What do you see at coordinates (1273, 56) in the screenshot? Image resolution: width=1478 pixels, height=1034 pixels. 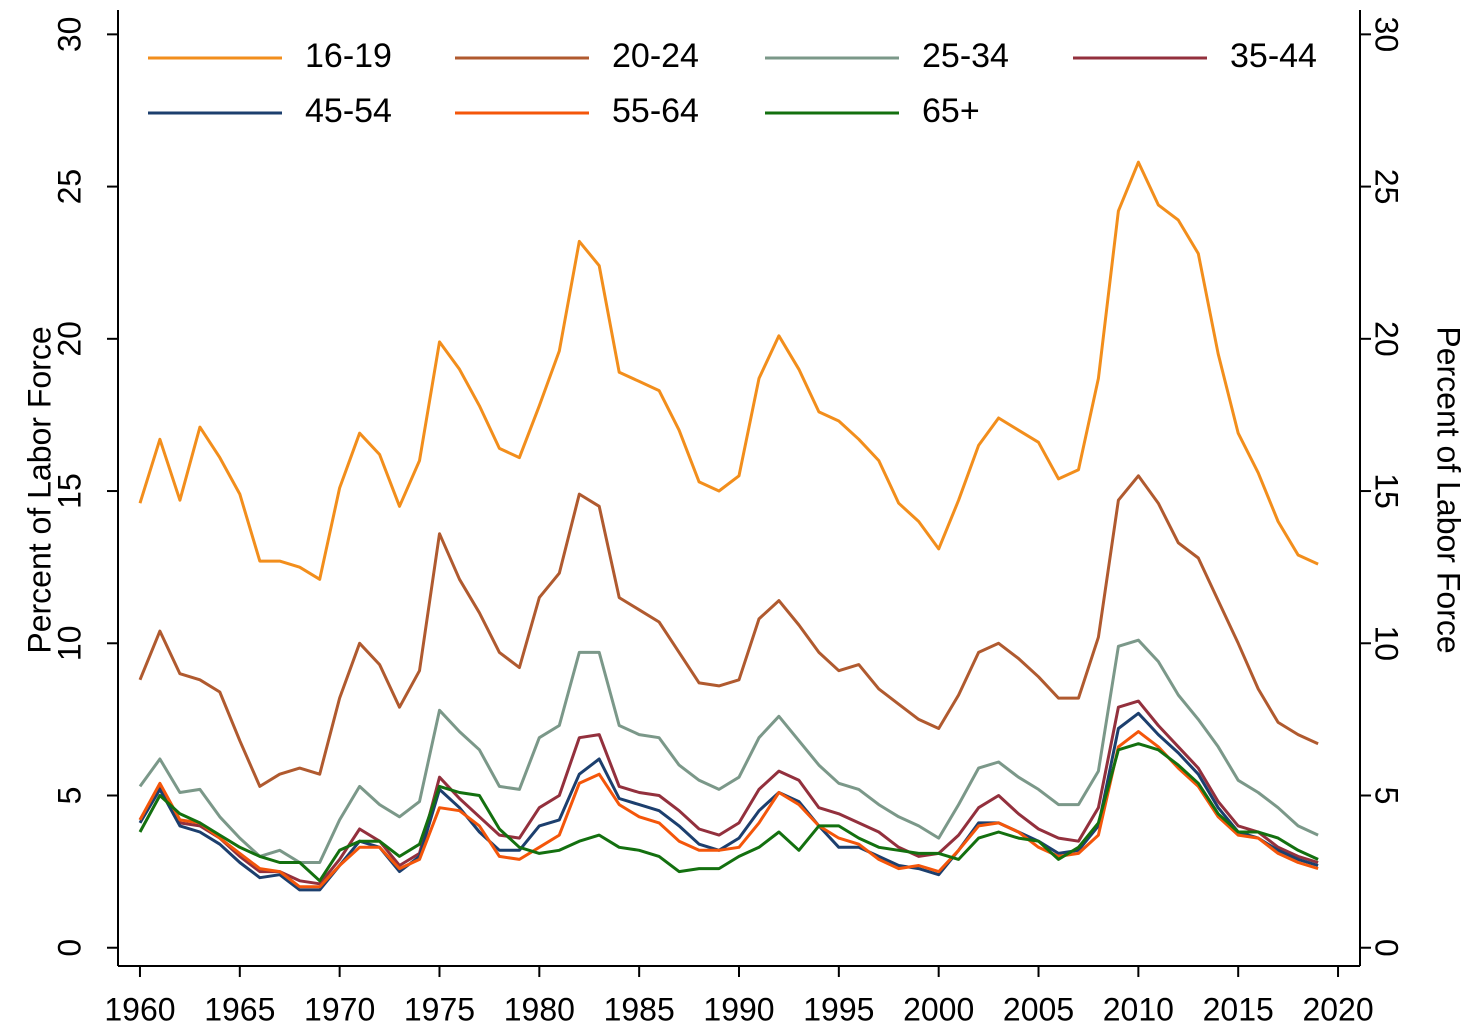 I see `legend-label: 35-44` at bounding box center [1273, 56].